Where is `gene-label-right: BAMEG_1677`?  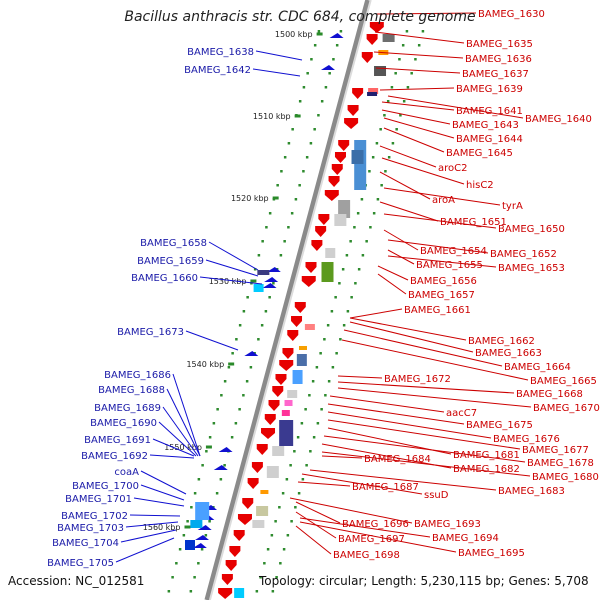
gene-label-right: BAMEG_1677 is located at coordinates (555, 450).